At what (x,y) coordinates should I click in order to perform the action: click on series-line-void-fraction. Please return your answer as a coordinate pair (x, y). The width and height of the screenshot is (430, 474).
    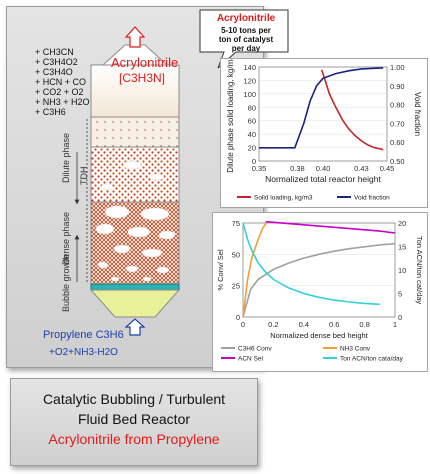
    Looking at the image, I should click on (321, 108).